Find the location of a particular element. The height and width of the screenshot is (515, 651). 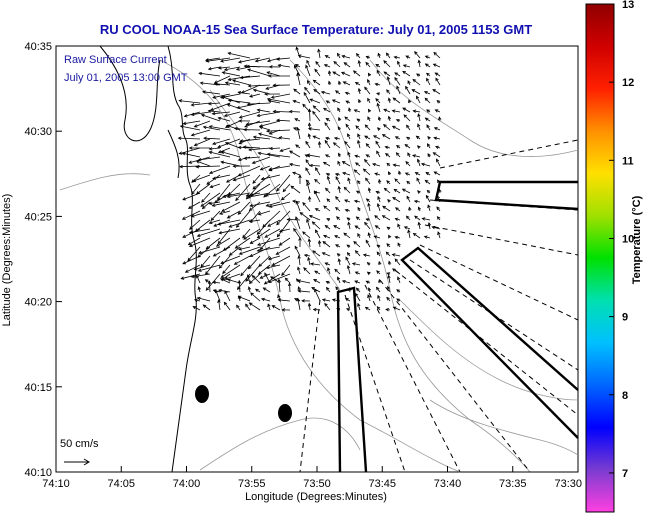

contour-line is located at coordinates (504, 427).